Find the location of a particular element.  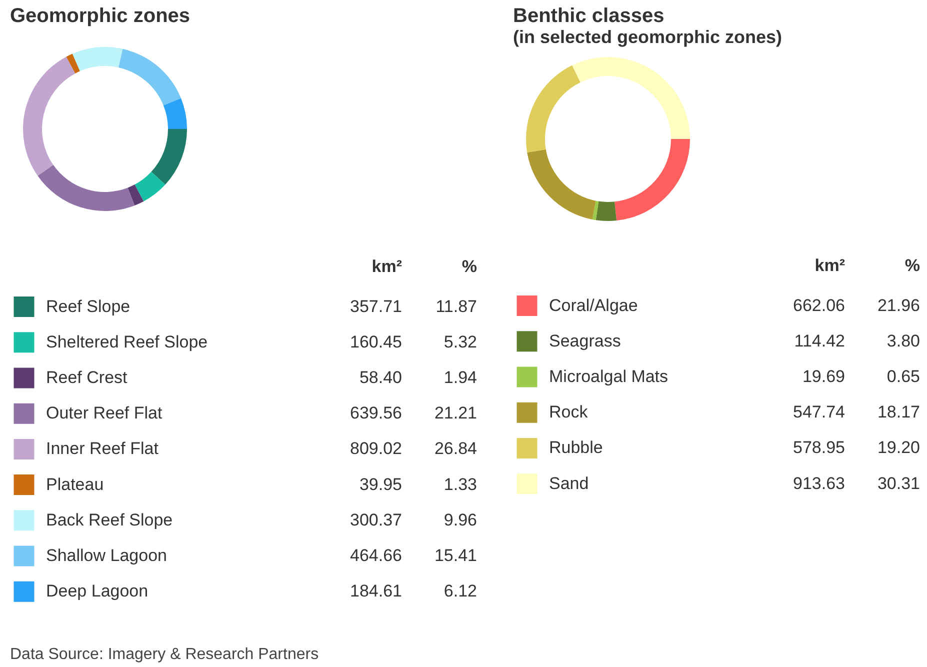

legend-label: Shallow Lagoon is located at coordinates (106, 555).